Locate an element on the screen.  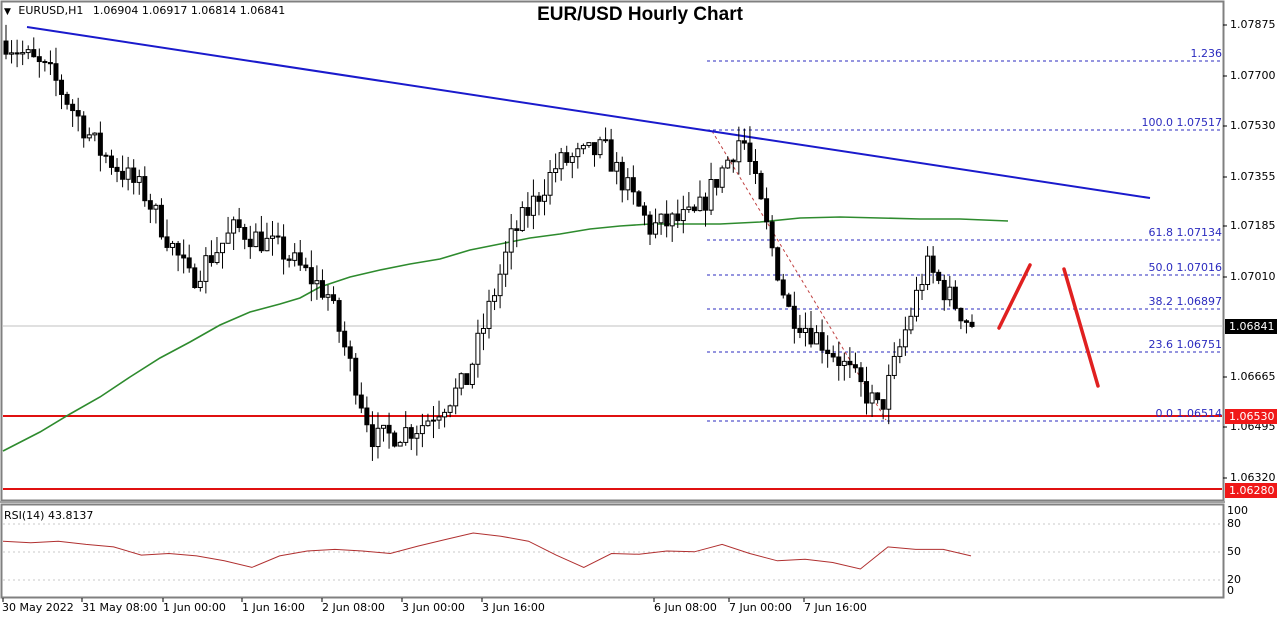
y-tick: 1.07355 is located at coordinates (1253, 176).